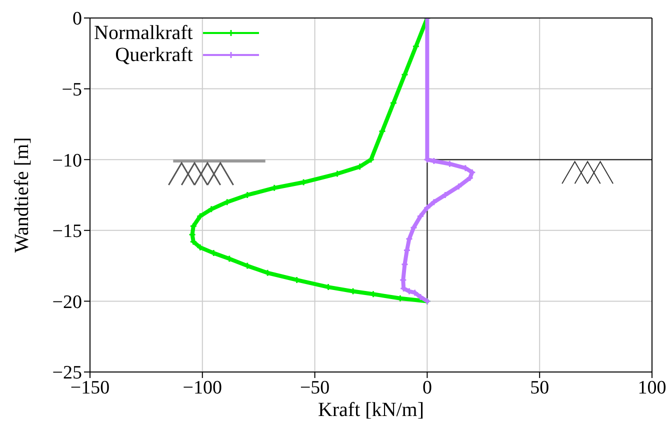  Describe the element at coordinates (77, 19) in the screenshot. I see `y-tick-label: 0` at that location.